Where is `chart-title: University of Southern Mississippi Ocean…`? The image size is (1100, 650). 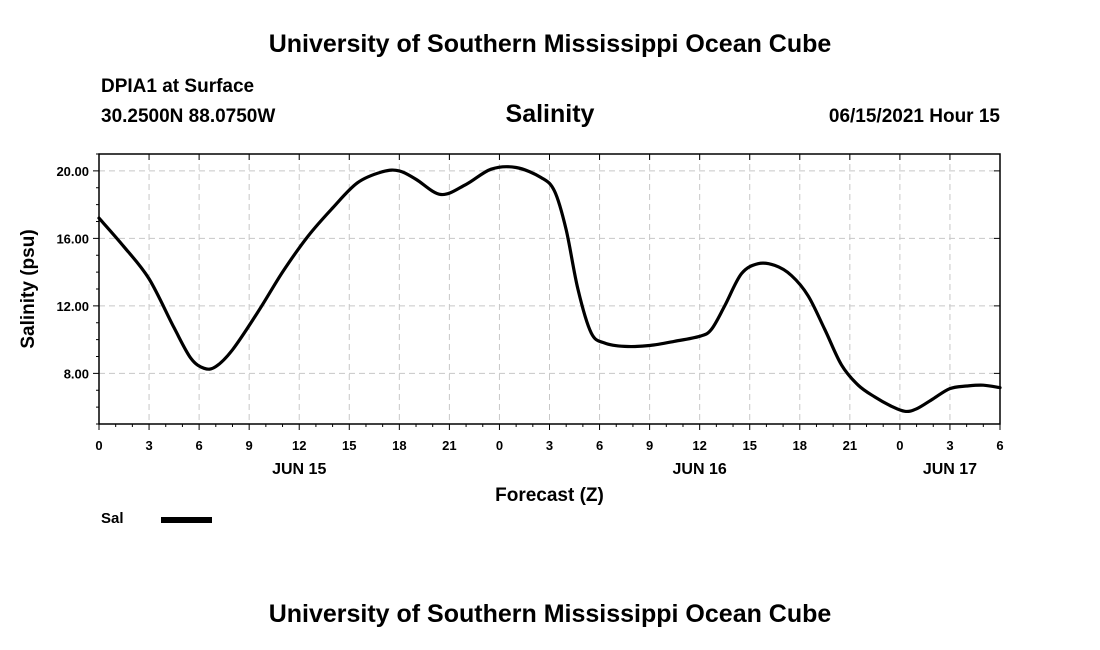 chart-title: University of Southern Mississippi Ocean… is located at coordinates (550, 44).